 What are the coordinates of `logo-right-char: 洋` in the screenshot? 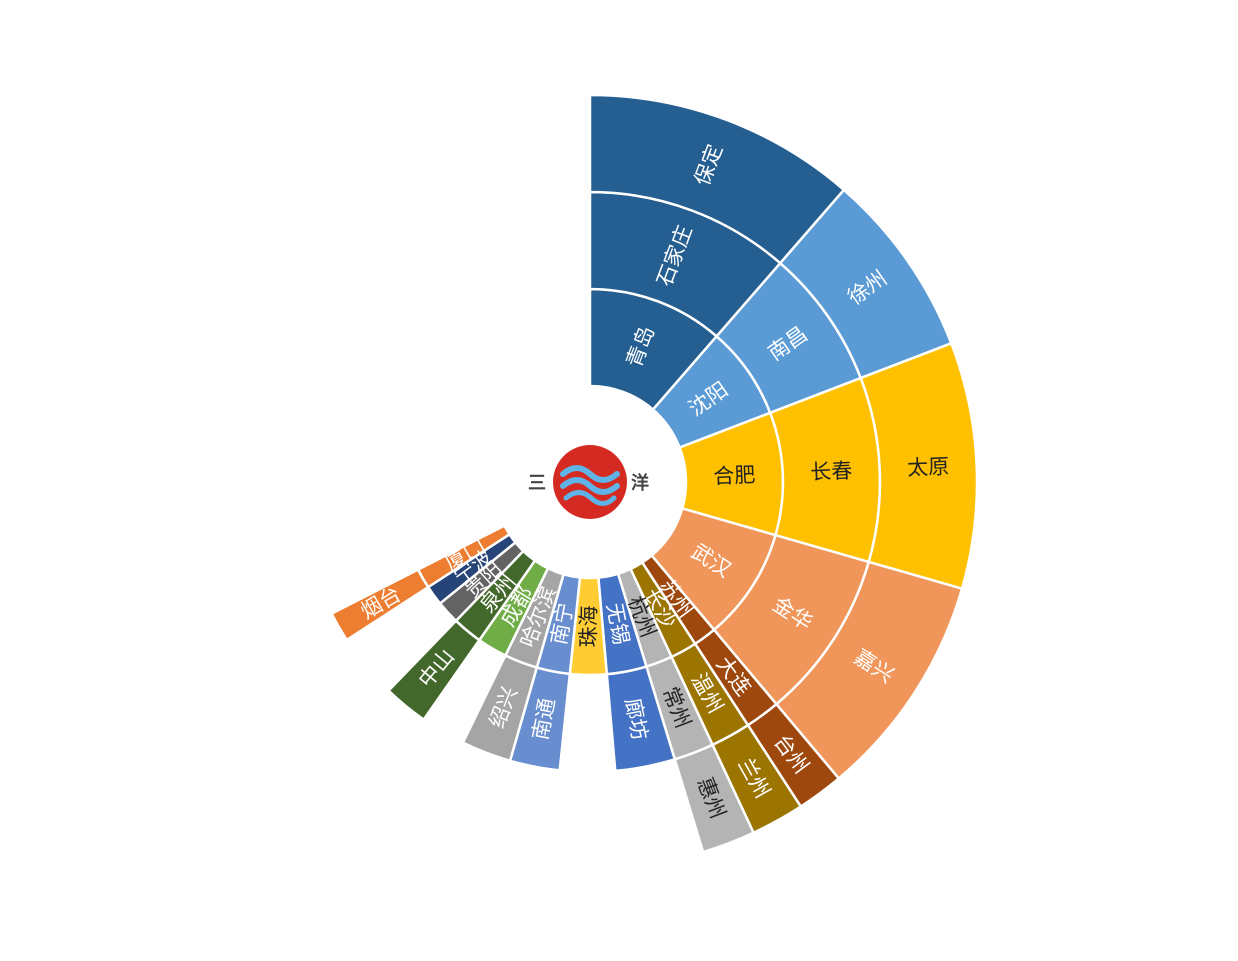 It's located at (640, 483).